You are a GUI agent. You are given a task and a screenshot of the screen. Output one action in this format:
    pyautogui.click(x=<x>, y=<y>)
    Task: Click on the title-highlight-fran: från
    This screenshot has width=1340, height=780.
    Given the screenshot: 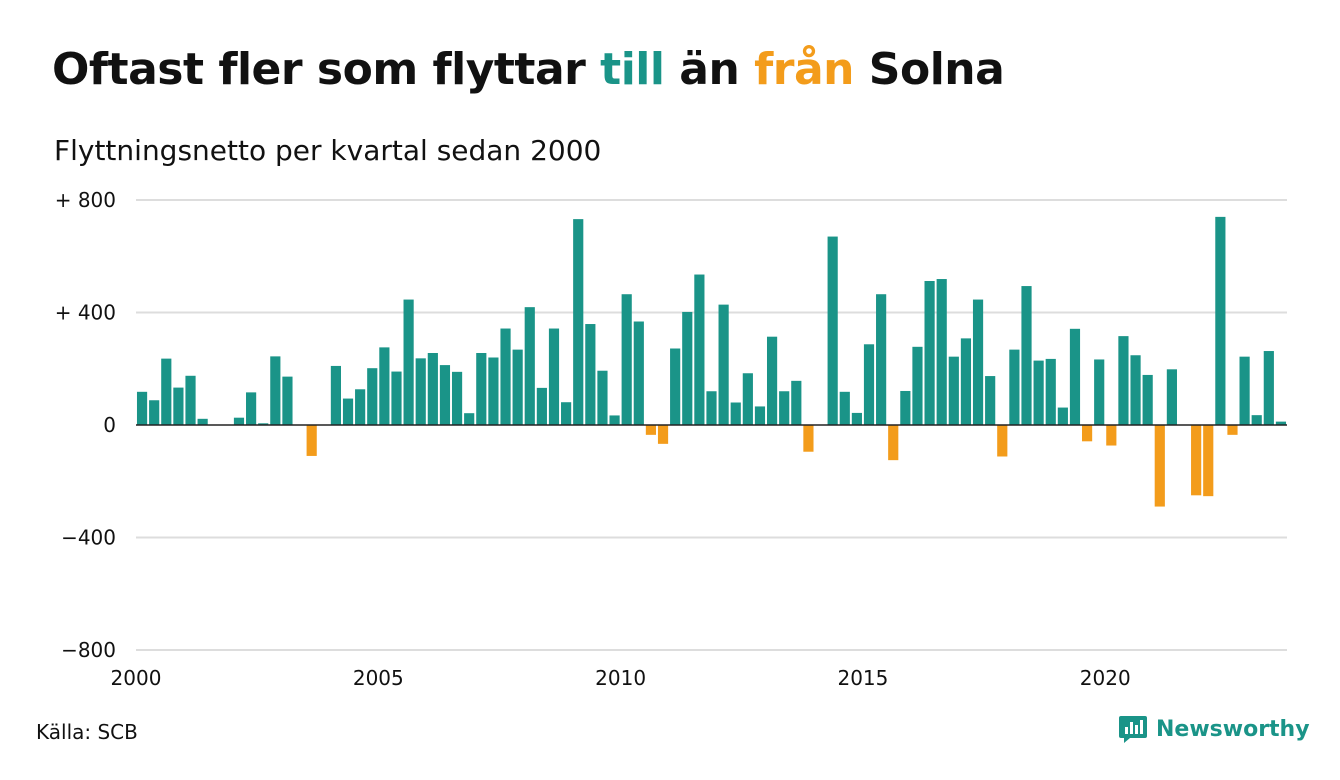 What is the action you would take?
    pyautogui.click(x=804, y=69)
    